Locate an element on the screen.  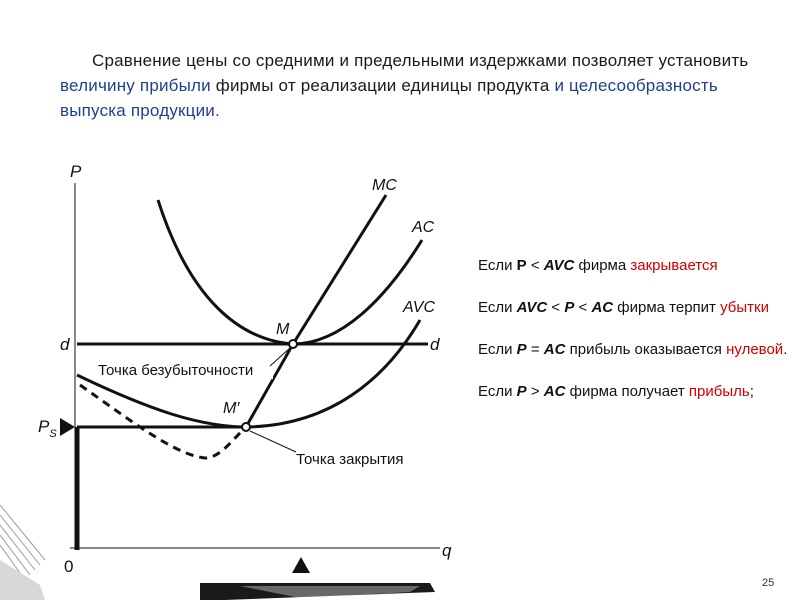
q-marker-icon is located at coordinates (301, 565).